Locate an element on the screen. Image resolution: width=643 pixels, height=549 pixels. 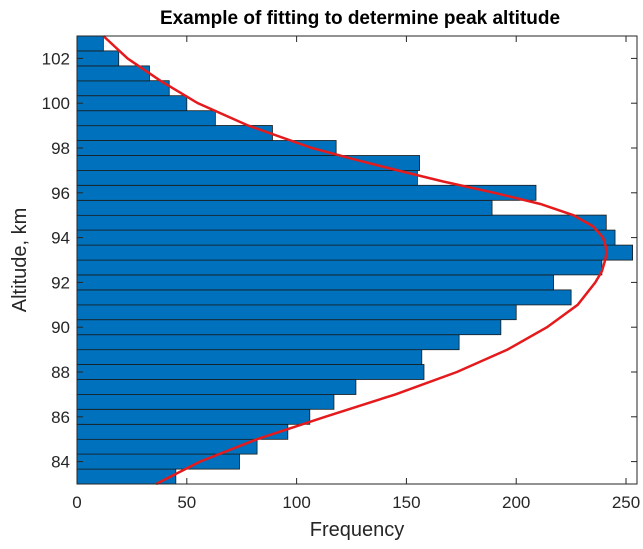
y-tick-label: 88 is located at coordinates (60, 372).